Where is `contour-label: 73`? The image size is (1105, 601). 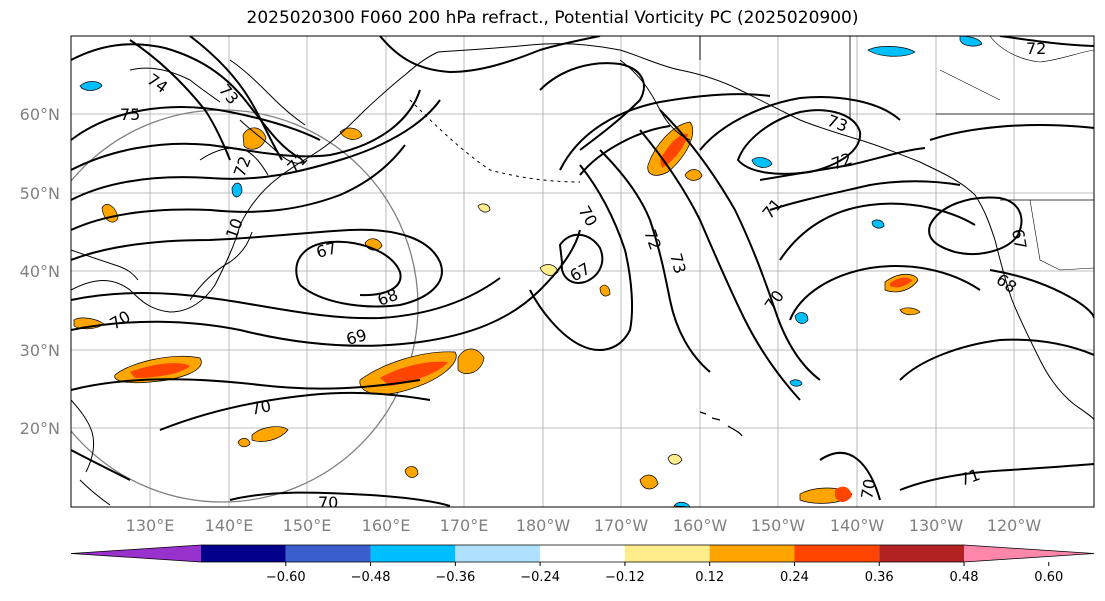 contour-label: 73 is located at coordinates (678, 263).